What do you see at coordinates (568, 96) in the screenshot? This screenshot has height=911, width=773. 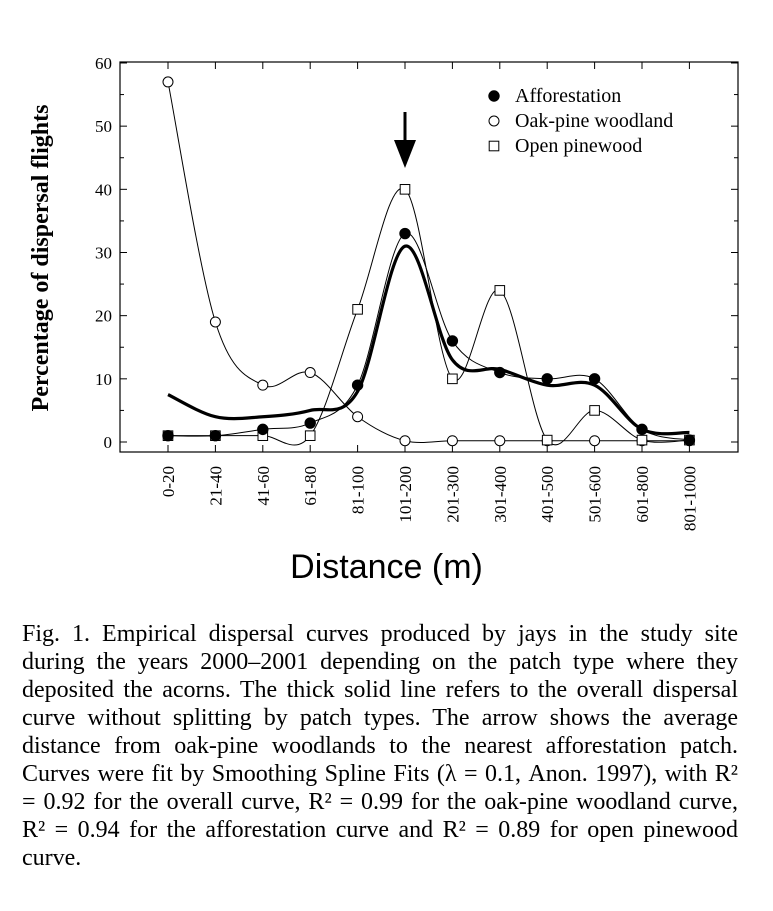 I see `legend-label: Afforestation` at bounding box center [568, 96].